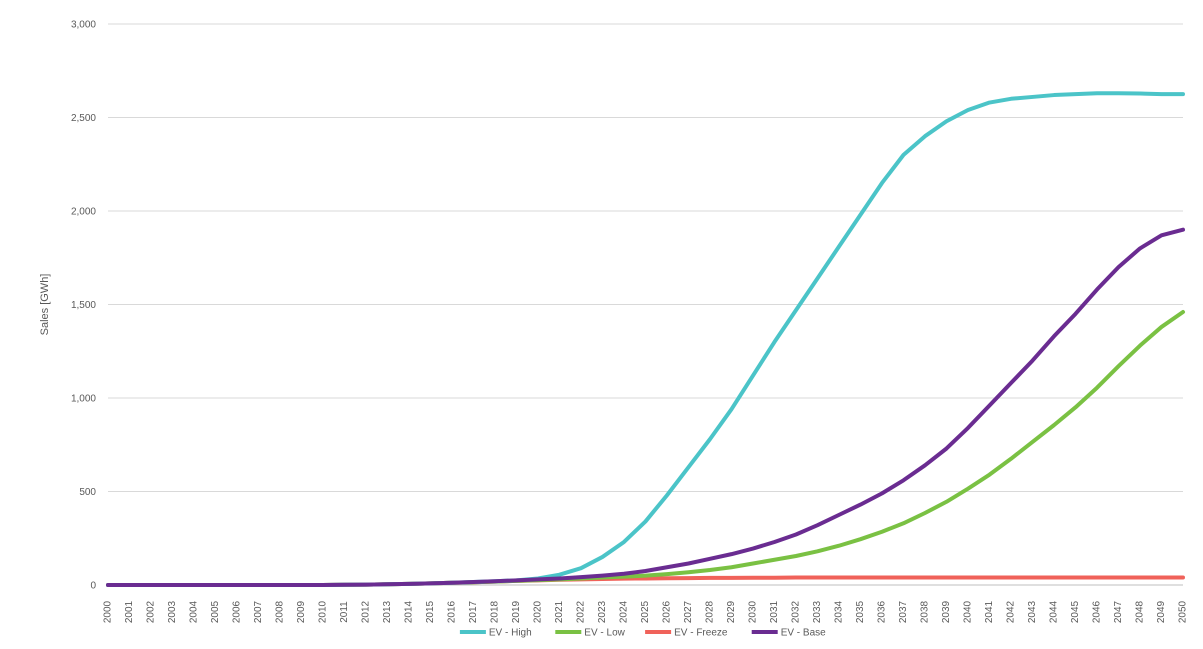 This screenshot has height=649, width=1203. What do you see at coordinates (452, 611) in the screenshot?
I see `x-tick-label: 2016` at bounding box center [452, 611].